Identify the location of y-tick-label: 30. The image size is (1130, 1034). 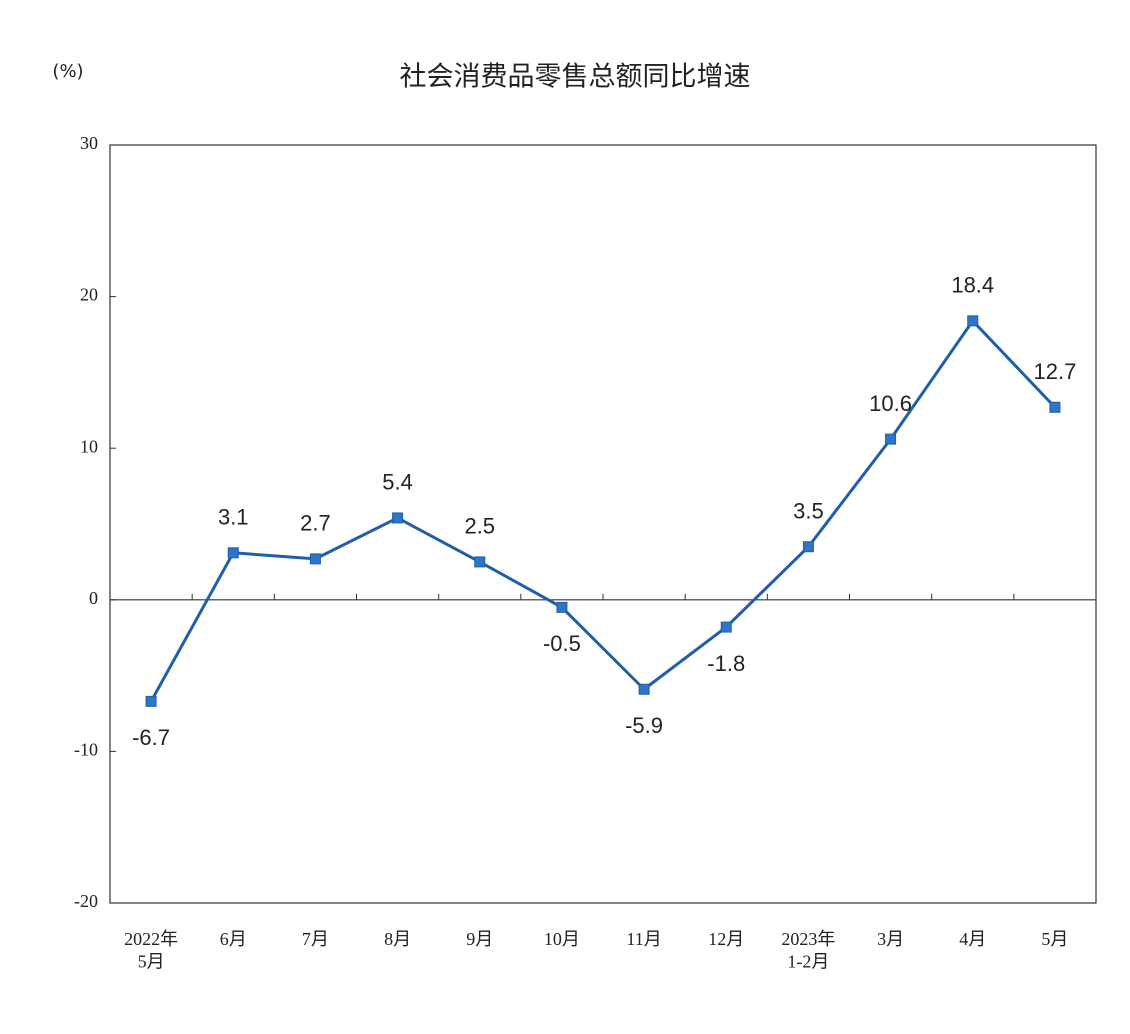
(89, 143).